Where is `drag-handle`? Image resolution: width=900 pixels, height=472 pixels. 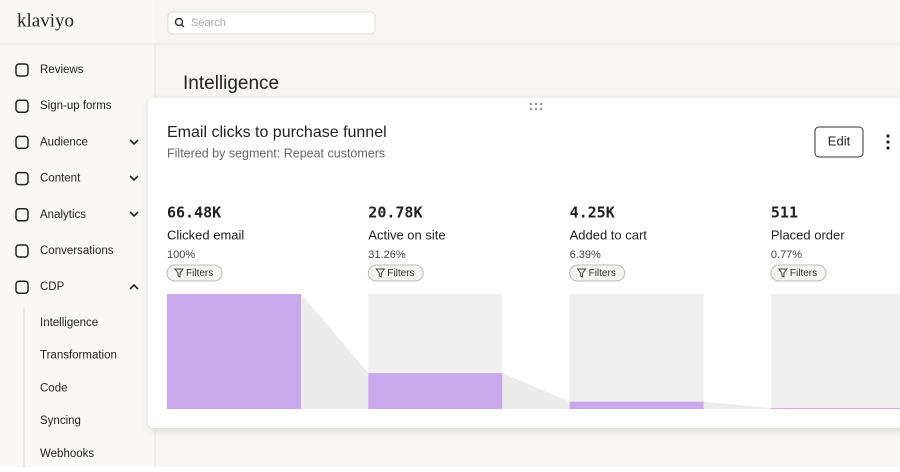
drag-handle is located at coordinates (536, 106).